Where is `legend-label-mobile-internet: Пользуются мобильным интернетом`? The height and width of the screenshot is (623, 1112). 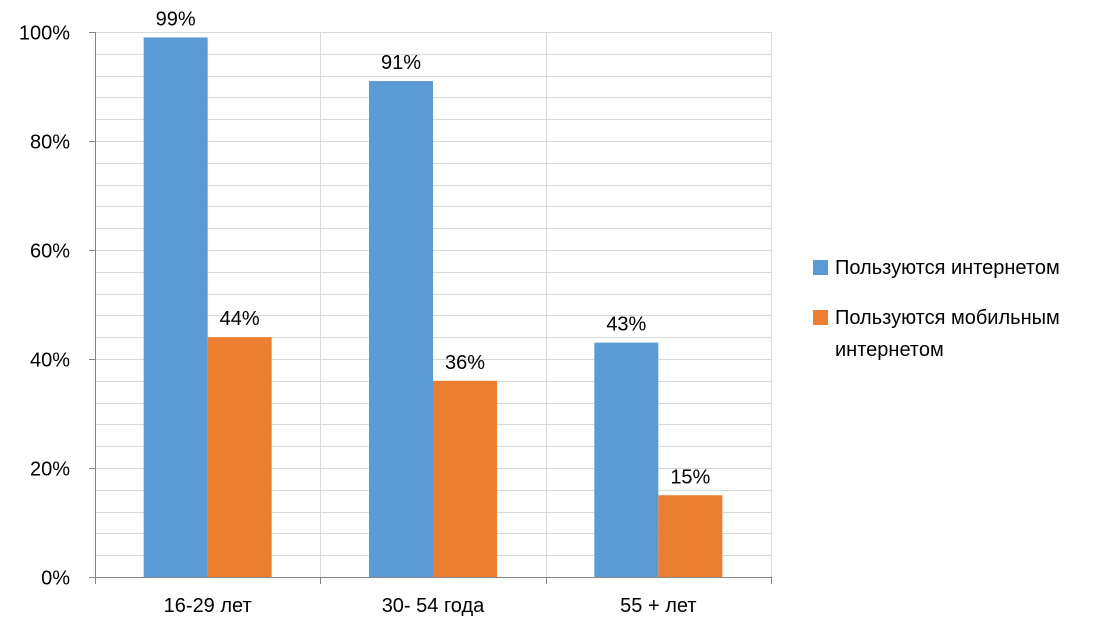 legend-label-mobile-internet: Пользуются мобильным интернетом is located at coordinates (947, 334).